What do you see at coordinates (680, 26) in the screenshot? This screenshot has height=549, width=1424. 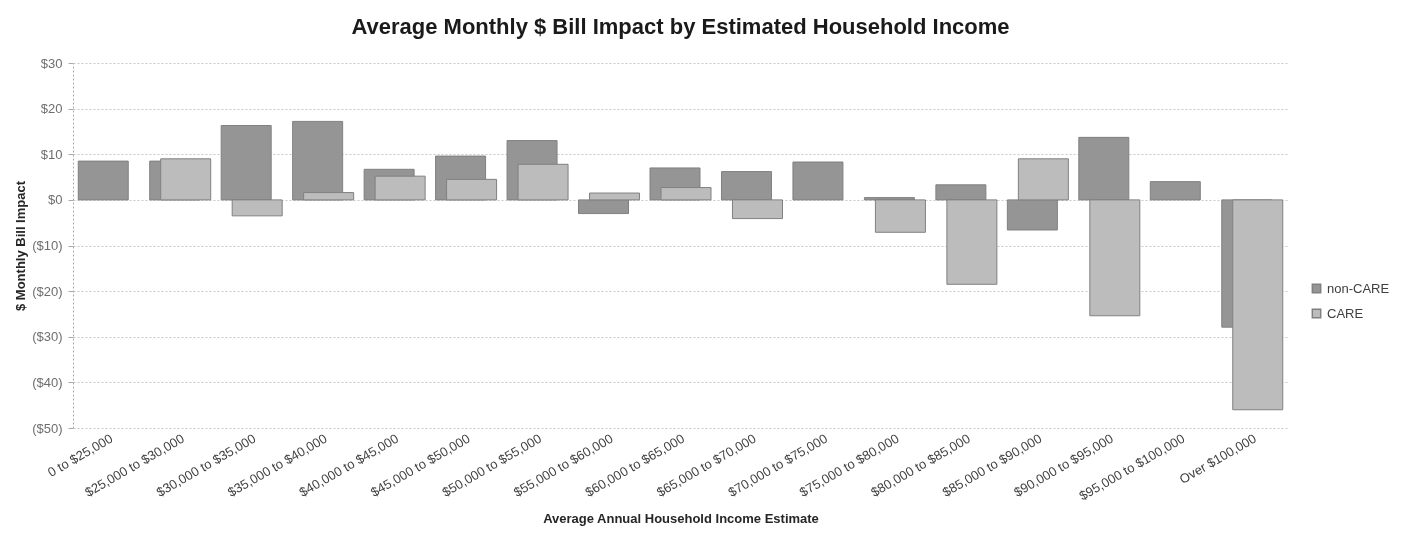 I see `chart-title: Average Monthly $ Bill Impact by Estimated Household Income` at bounding box center [680, 26].